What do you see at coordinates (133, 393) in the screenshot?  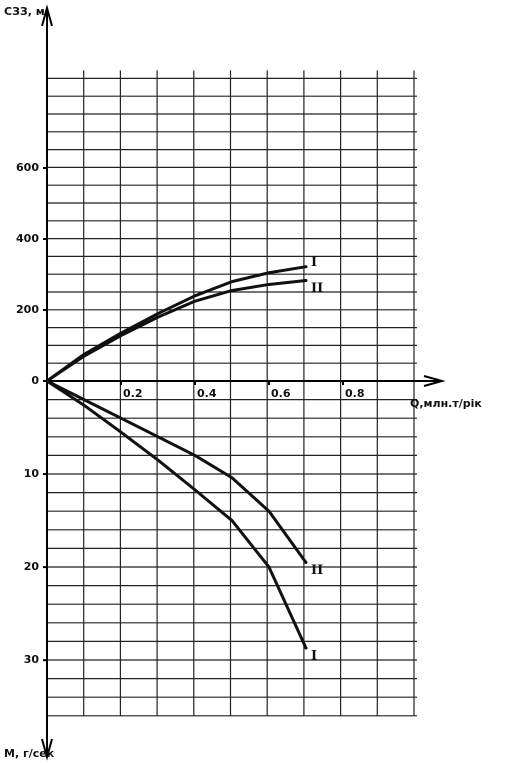 I see `x-tick-label: 0.2` at bounding box center [133, 393].